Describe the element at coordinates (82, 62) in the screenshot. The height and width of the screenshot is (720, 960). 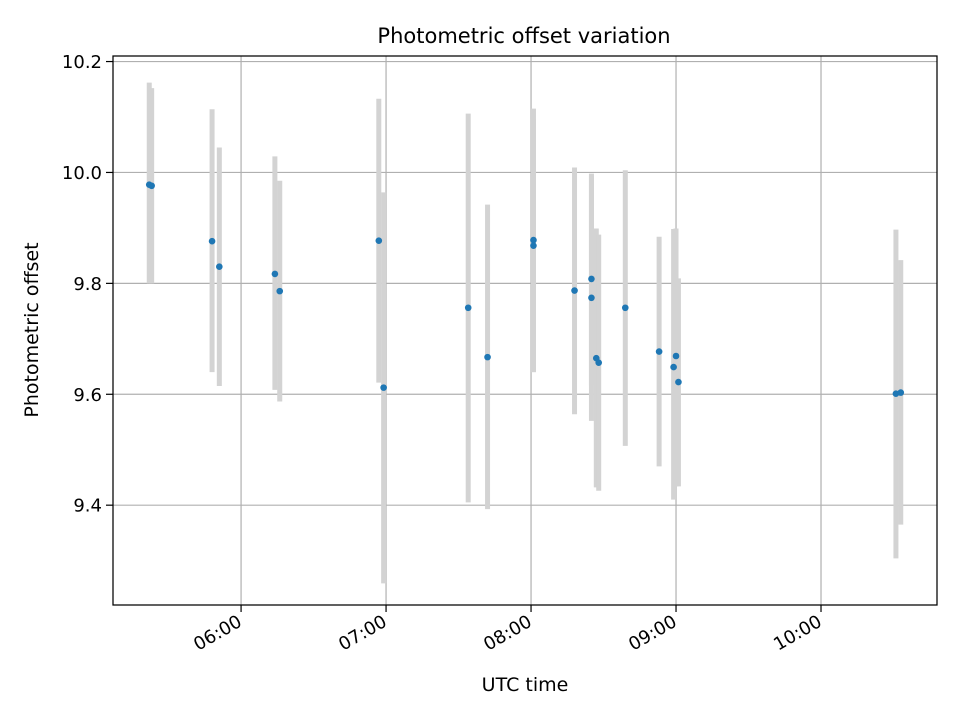
I see `y-tick-label: 10.2` at that location.